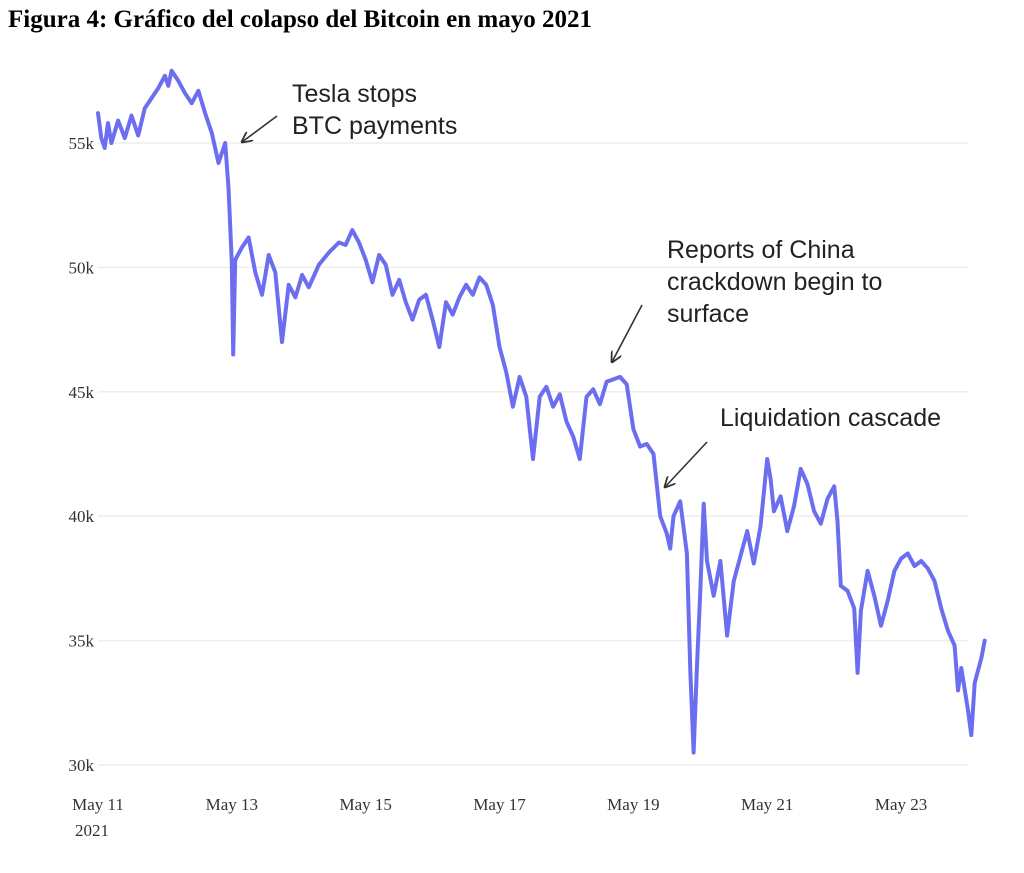  Describe the element at coordinates (82, 392) in the screenshot. I see `y-tick-label: 45k` at that location.